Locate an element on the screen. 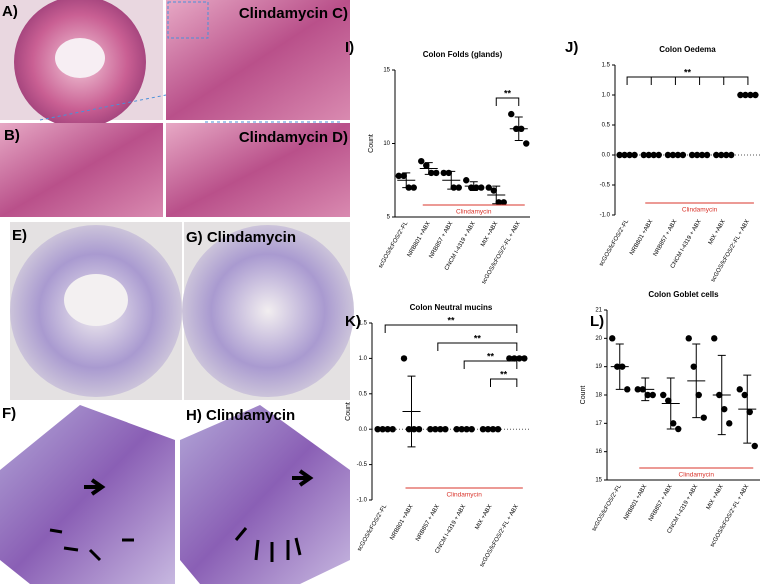 The image size is (778, 584). chart-title: Colon Neutral mucins is located at coordinates (451, 307).